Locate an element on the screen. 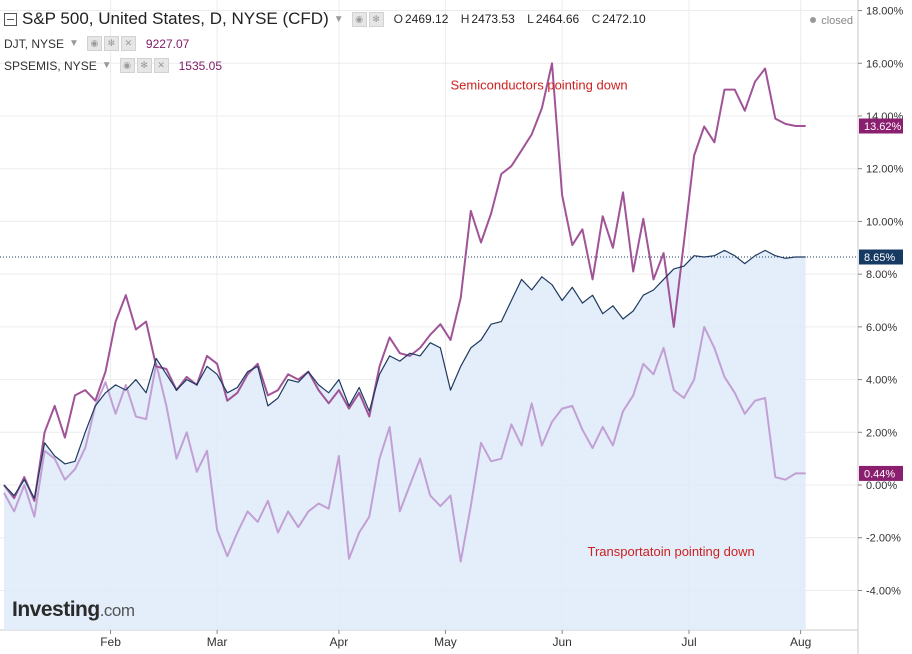 The width and height of the screenshot is (912, 654). last-value-badge-label: 8.65% is located at coordinates (879, 258).